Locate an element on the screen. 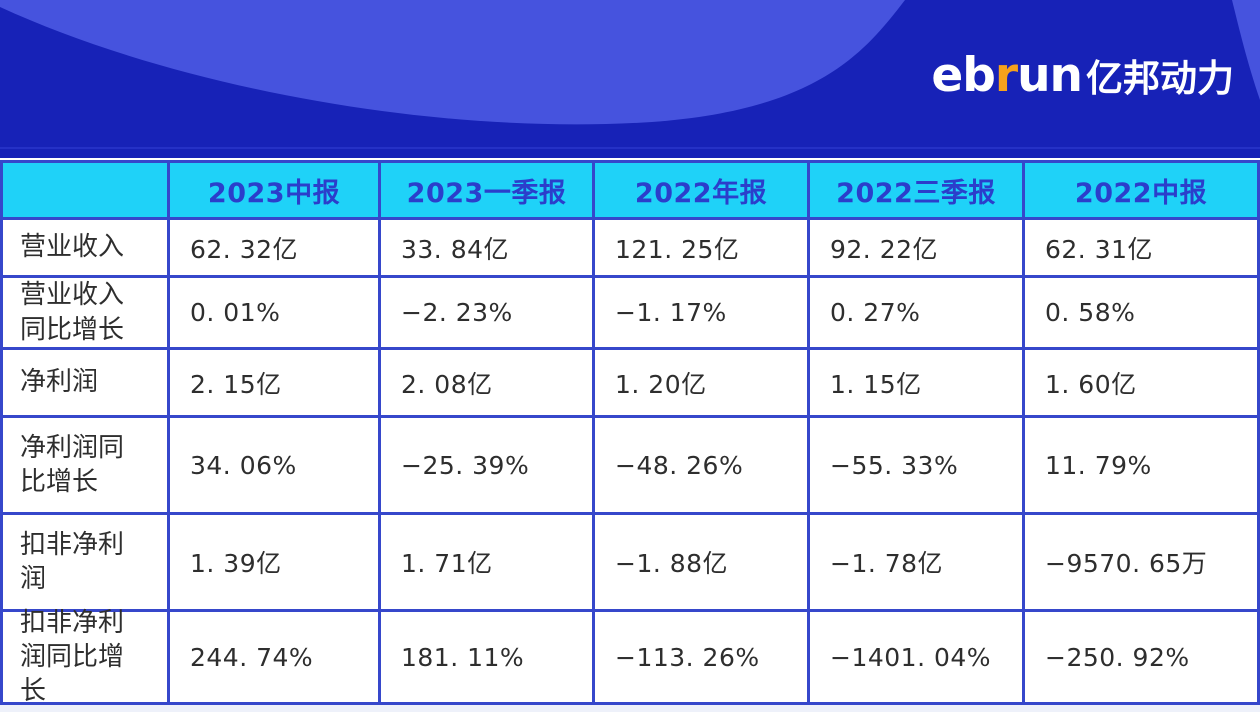 The height and width of the screenshot is (712, 1260). table-cell: −1. 78亿 is located at coordinates (916, 562).